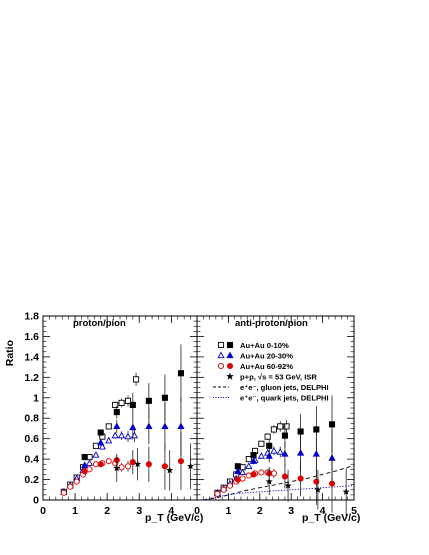 Image resolution: width=429 pixels, height=555 pixels. Describe the element at coordinates (99, 323) in the screenshot. I see `left-panel-title: proton/pion` at that location.